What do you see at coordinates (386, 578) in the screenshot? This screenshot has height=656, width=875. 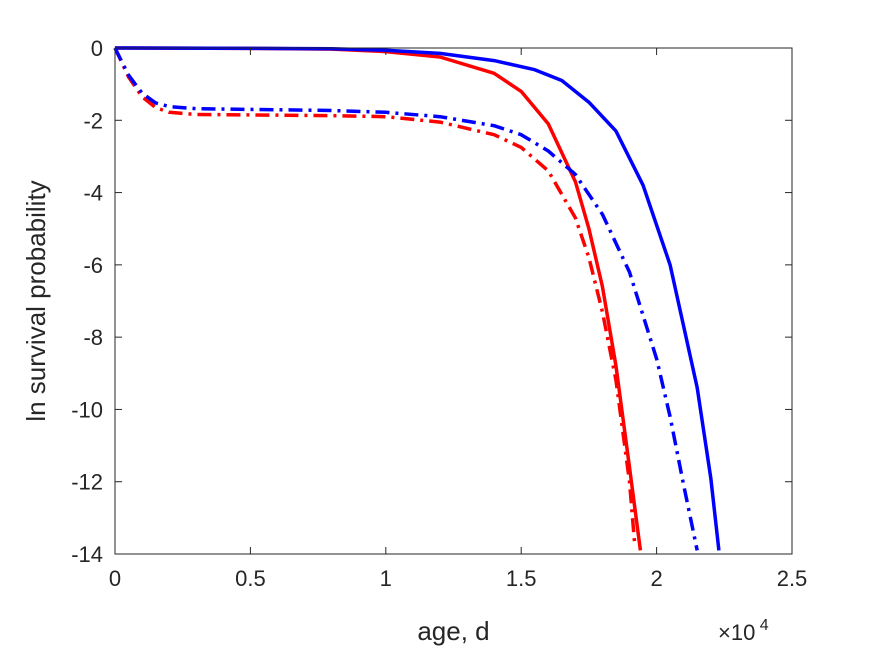 I see `x-tick-label: 1` at bounding box center [386, 578].